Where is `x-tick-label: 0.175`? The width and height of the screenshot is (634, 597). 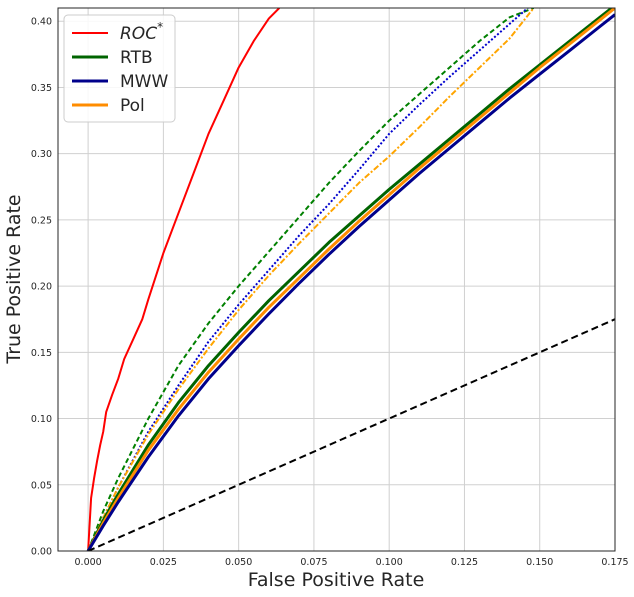
x-tick-label: 0.175 is located at coordinates (614, 562).